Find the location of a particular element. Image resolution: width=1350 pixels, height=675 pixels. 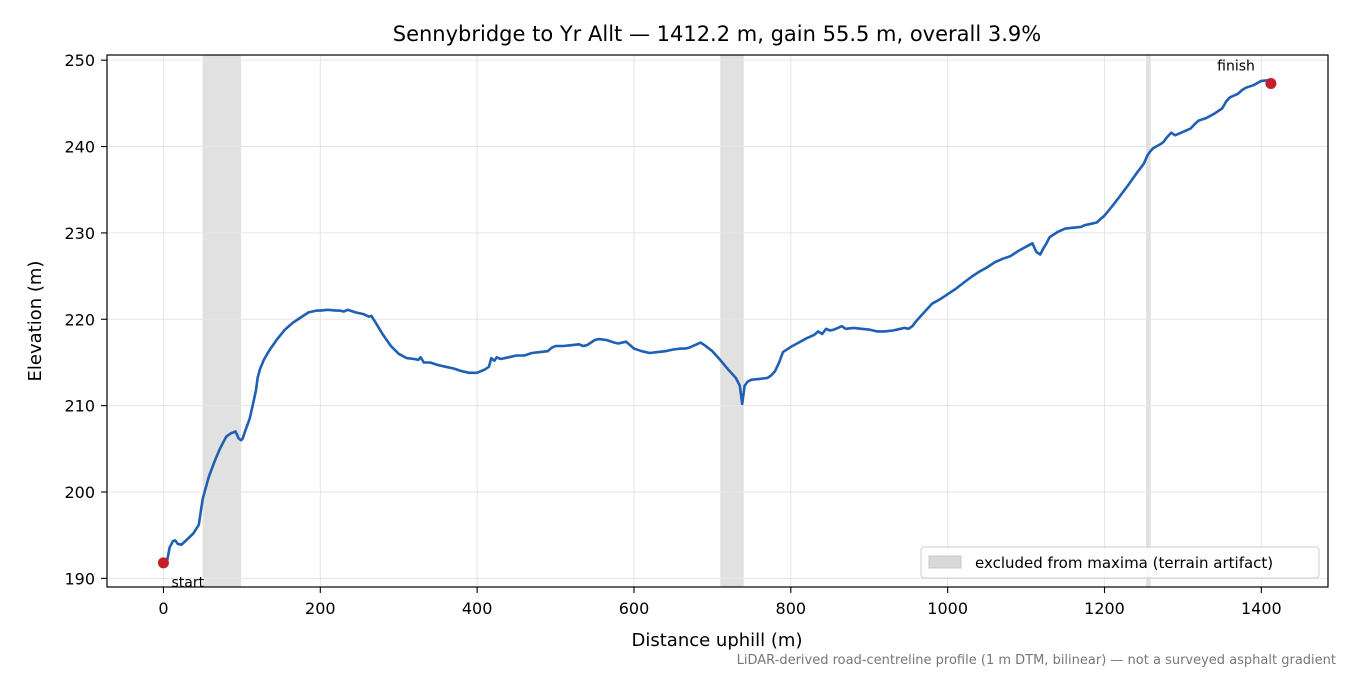

x-tick-label: 1200 is located at coordinates (1104, 608).